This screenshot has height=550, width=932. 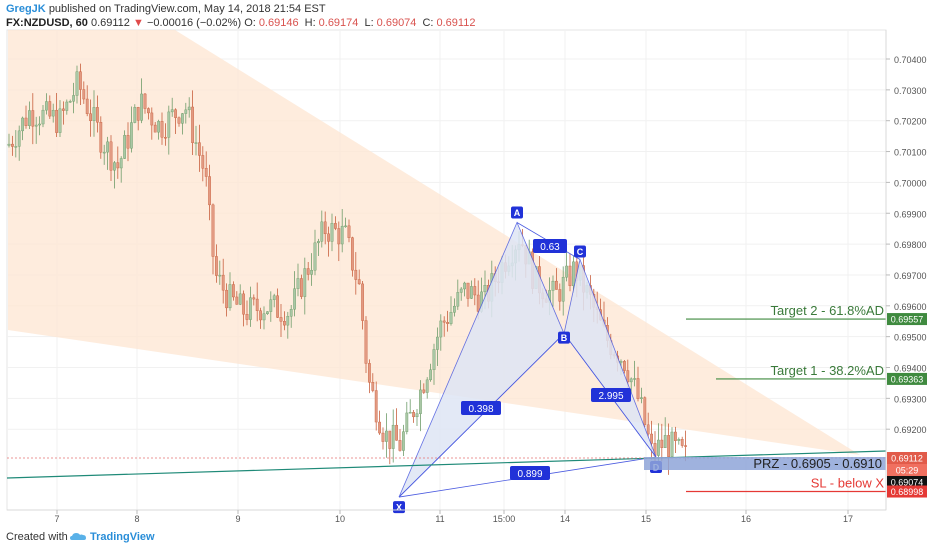 What do you see at coordinates (26, 9) in the screenshot?
I see `author-name: GregJK` at bounding box center [26, 9].